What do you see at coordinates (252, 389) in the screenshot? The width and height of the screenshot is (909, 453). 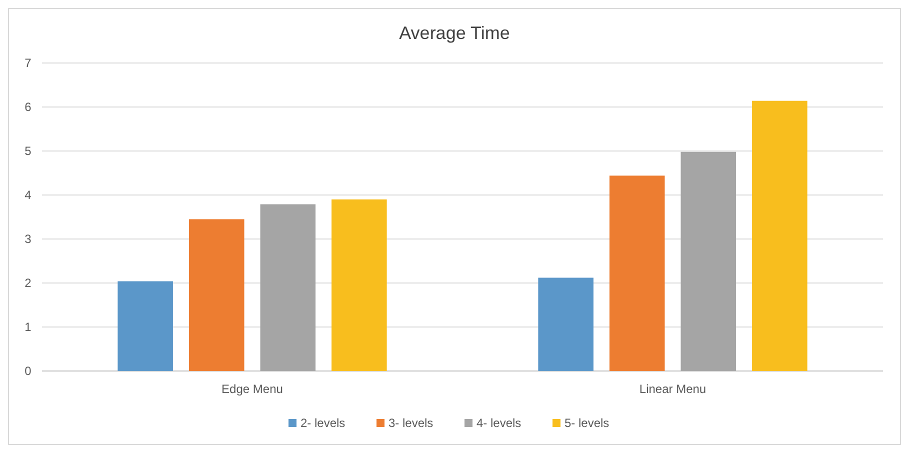 I see `x-tick-label: Edge Menu` at bounding box center [252, 389].